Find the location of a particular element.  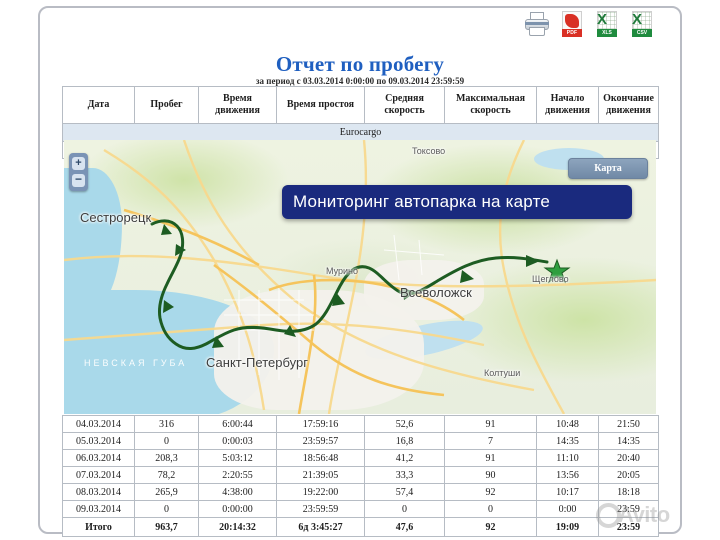

table-cell: 20:40 is located at coordinates (628, 458).